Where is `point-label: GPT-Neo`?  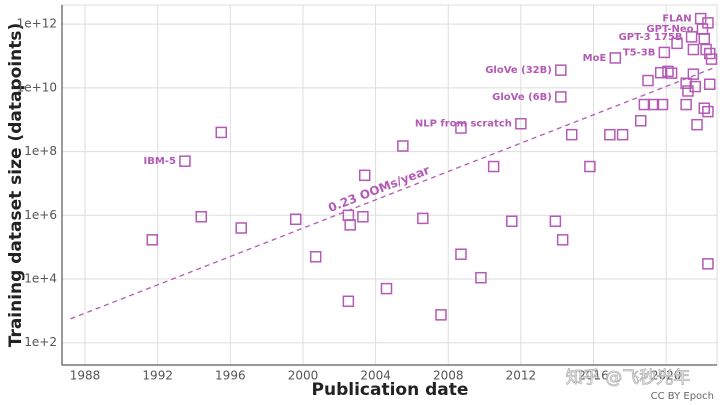 point-label: GPT-Neo is located at coordinates (669, 29).